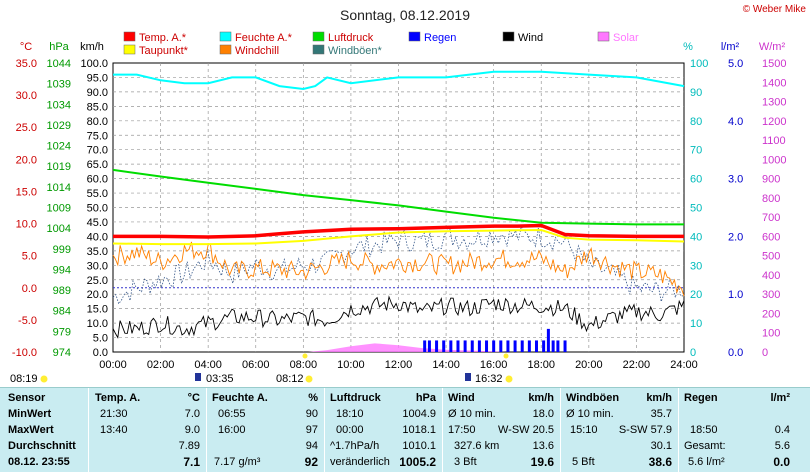 The image size is (810, 472). What do you see at coordinates (589, 365) in the screenshot?
I see `x-tick: 20:00` at bounding box center [589, 365].